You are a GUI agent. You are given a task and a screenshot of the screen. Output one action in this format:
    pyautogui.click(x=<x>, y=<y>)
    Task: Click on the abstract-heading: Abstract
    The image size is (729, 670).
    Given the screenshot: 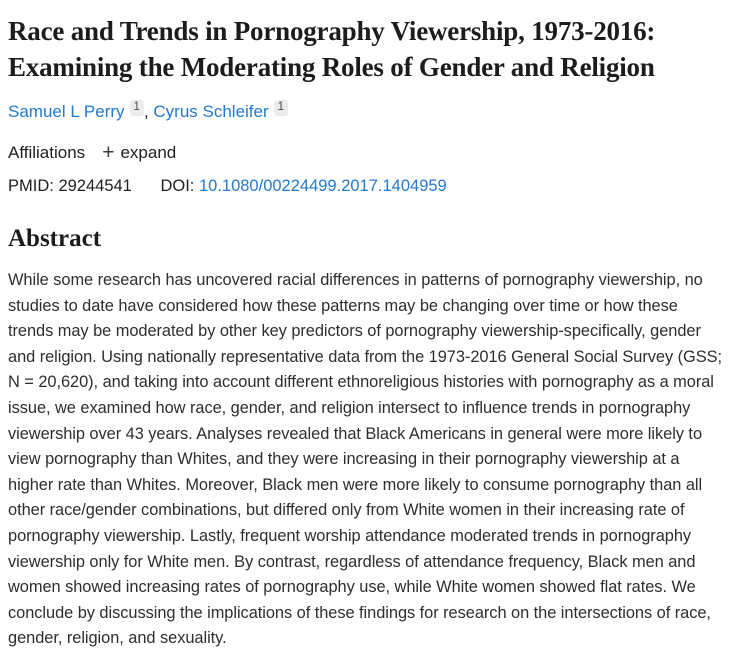 What is the action you would take?
    pyautogui.click(x=55, y=238)
    